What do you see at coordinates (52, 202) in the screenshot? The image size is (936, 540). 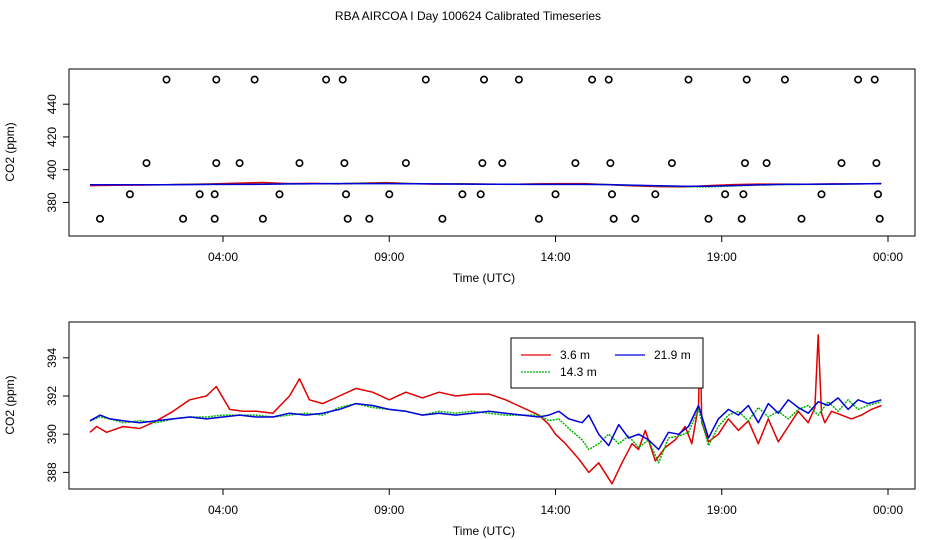 I see `y-tick-label: 380` at bounding box center [52, 202].